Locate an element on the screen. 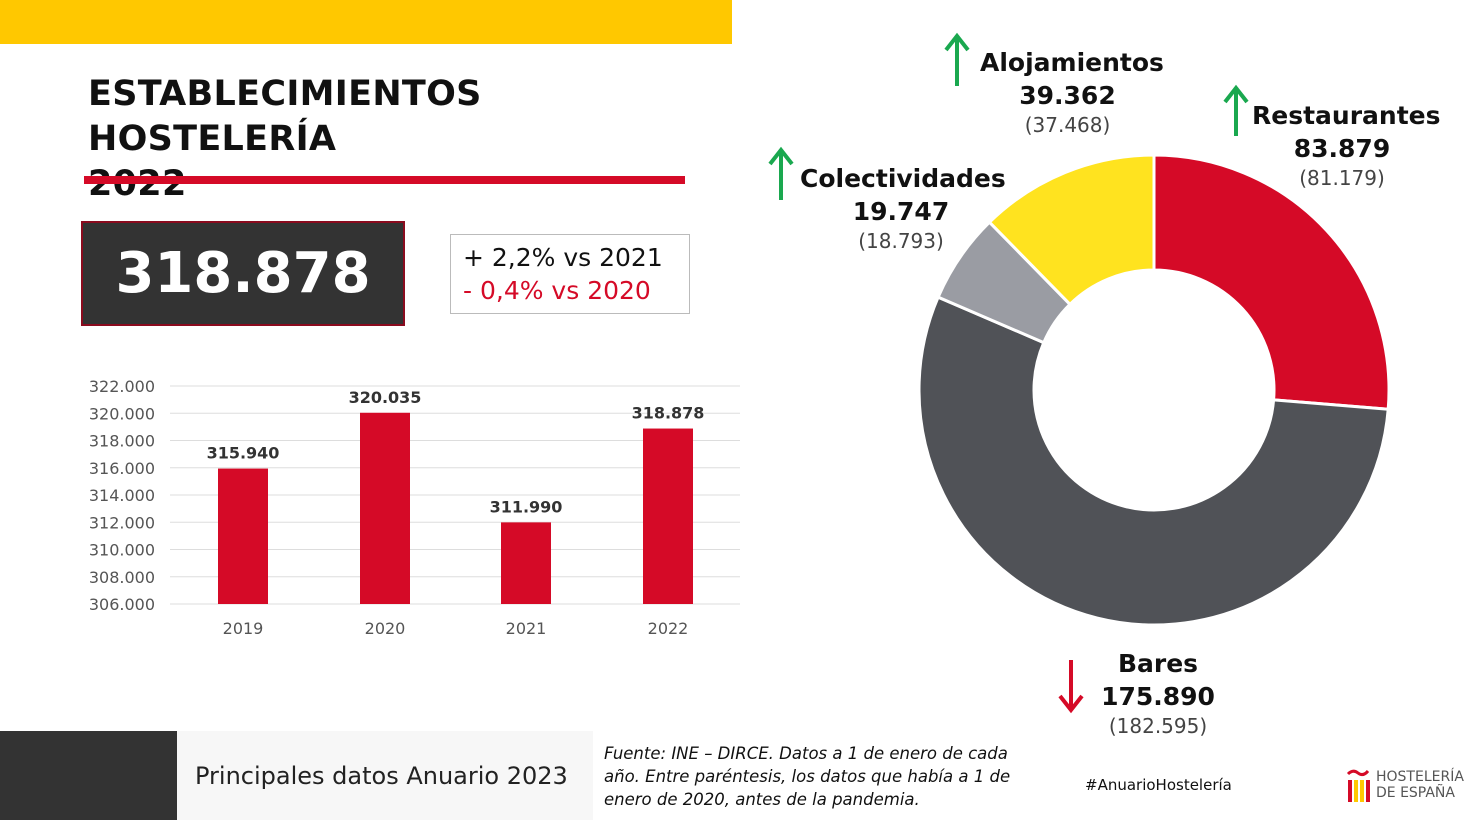  label-bares: Bares 175.890 (182.595) is located at coordinates (1158, 693).